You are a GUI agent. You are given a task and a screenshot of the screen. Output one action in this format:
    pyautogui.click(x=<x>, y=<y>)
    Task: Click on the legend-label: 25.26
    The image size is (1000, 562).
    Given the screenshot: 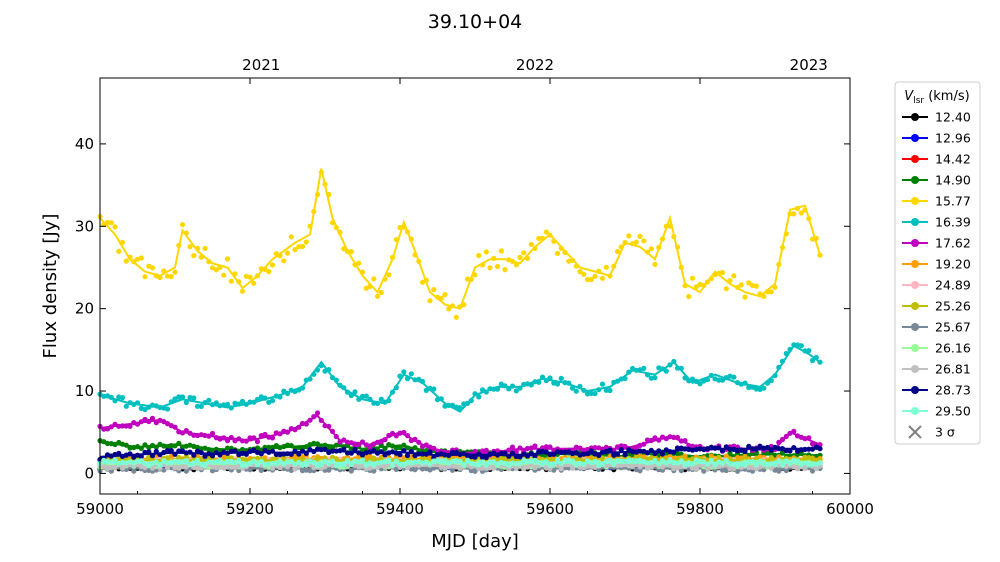 What is the action you would take?
    pyautogui.click(x=953, y=306)
    